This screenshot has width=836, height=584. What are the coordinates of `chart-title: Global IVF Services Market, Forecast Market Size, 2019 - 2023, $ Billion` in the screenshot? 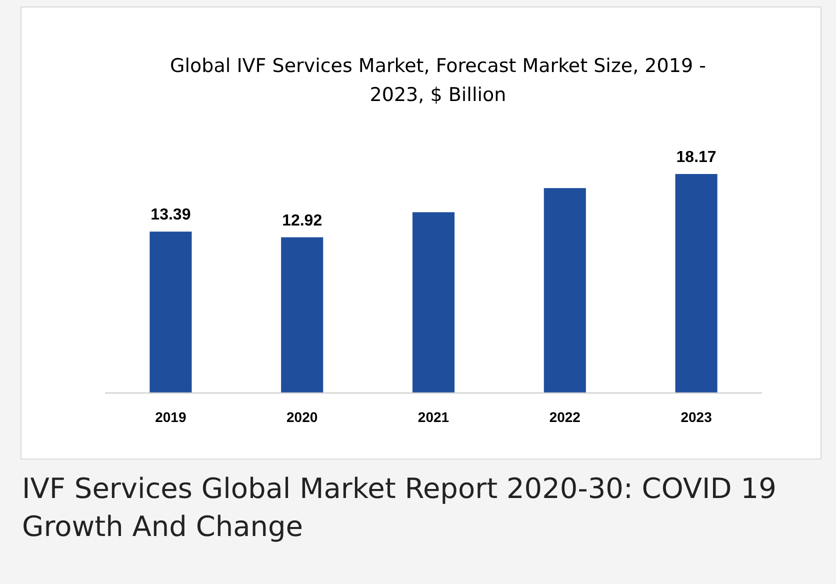 It's located at (438, 80).